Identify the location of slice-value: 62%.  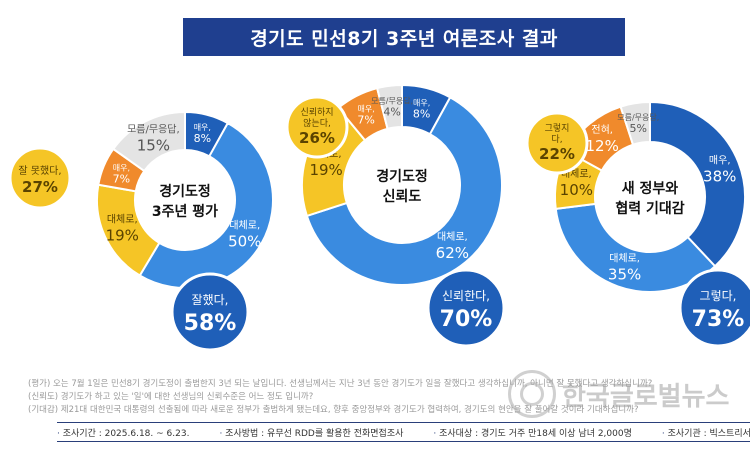
(452, 253).